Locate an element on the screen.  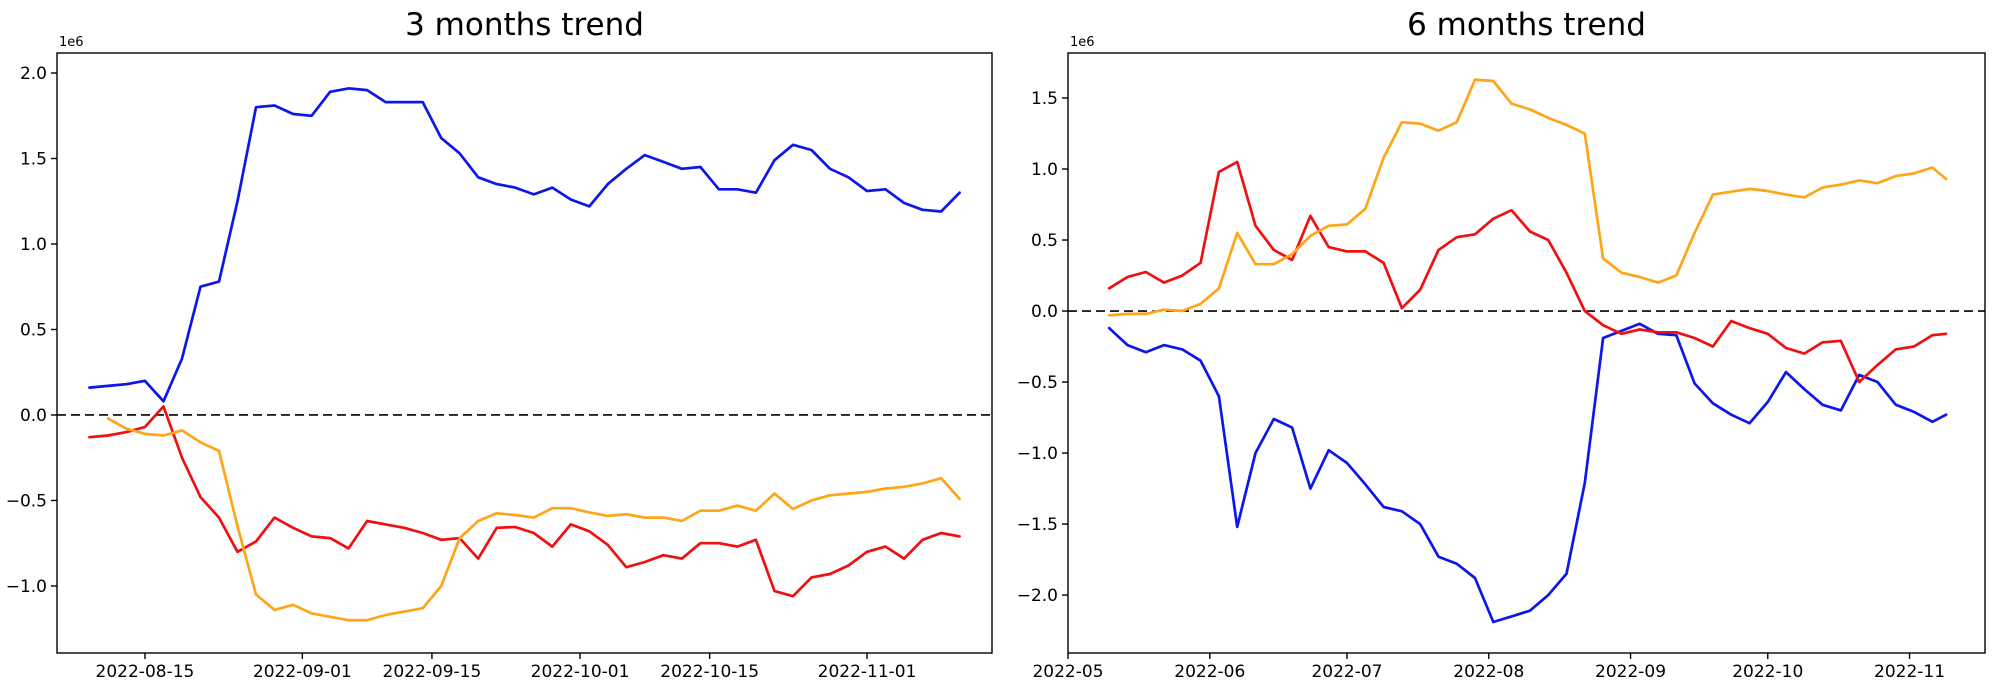
left-chart-title: 3 months trend is located at coordinates (524, 25).